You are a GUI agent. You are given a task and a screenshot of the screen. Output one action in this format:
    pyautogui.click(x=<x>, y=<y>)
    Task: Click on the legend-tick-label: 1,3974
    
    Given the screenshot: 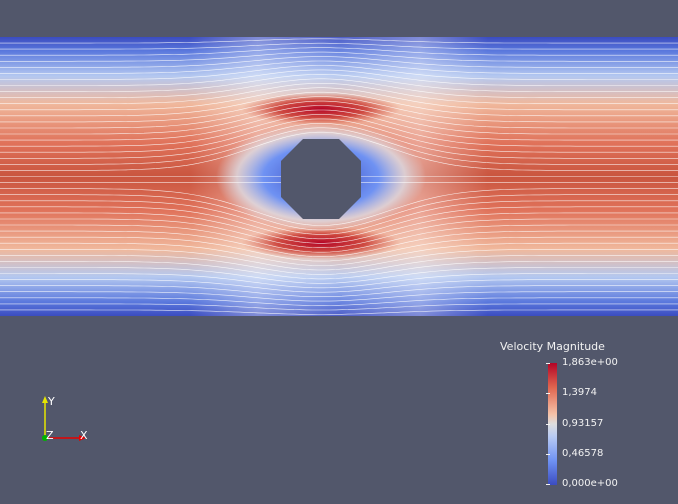 What is the action you would take?
    pyautogui.click(x=579, y=392)
    